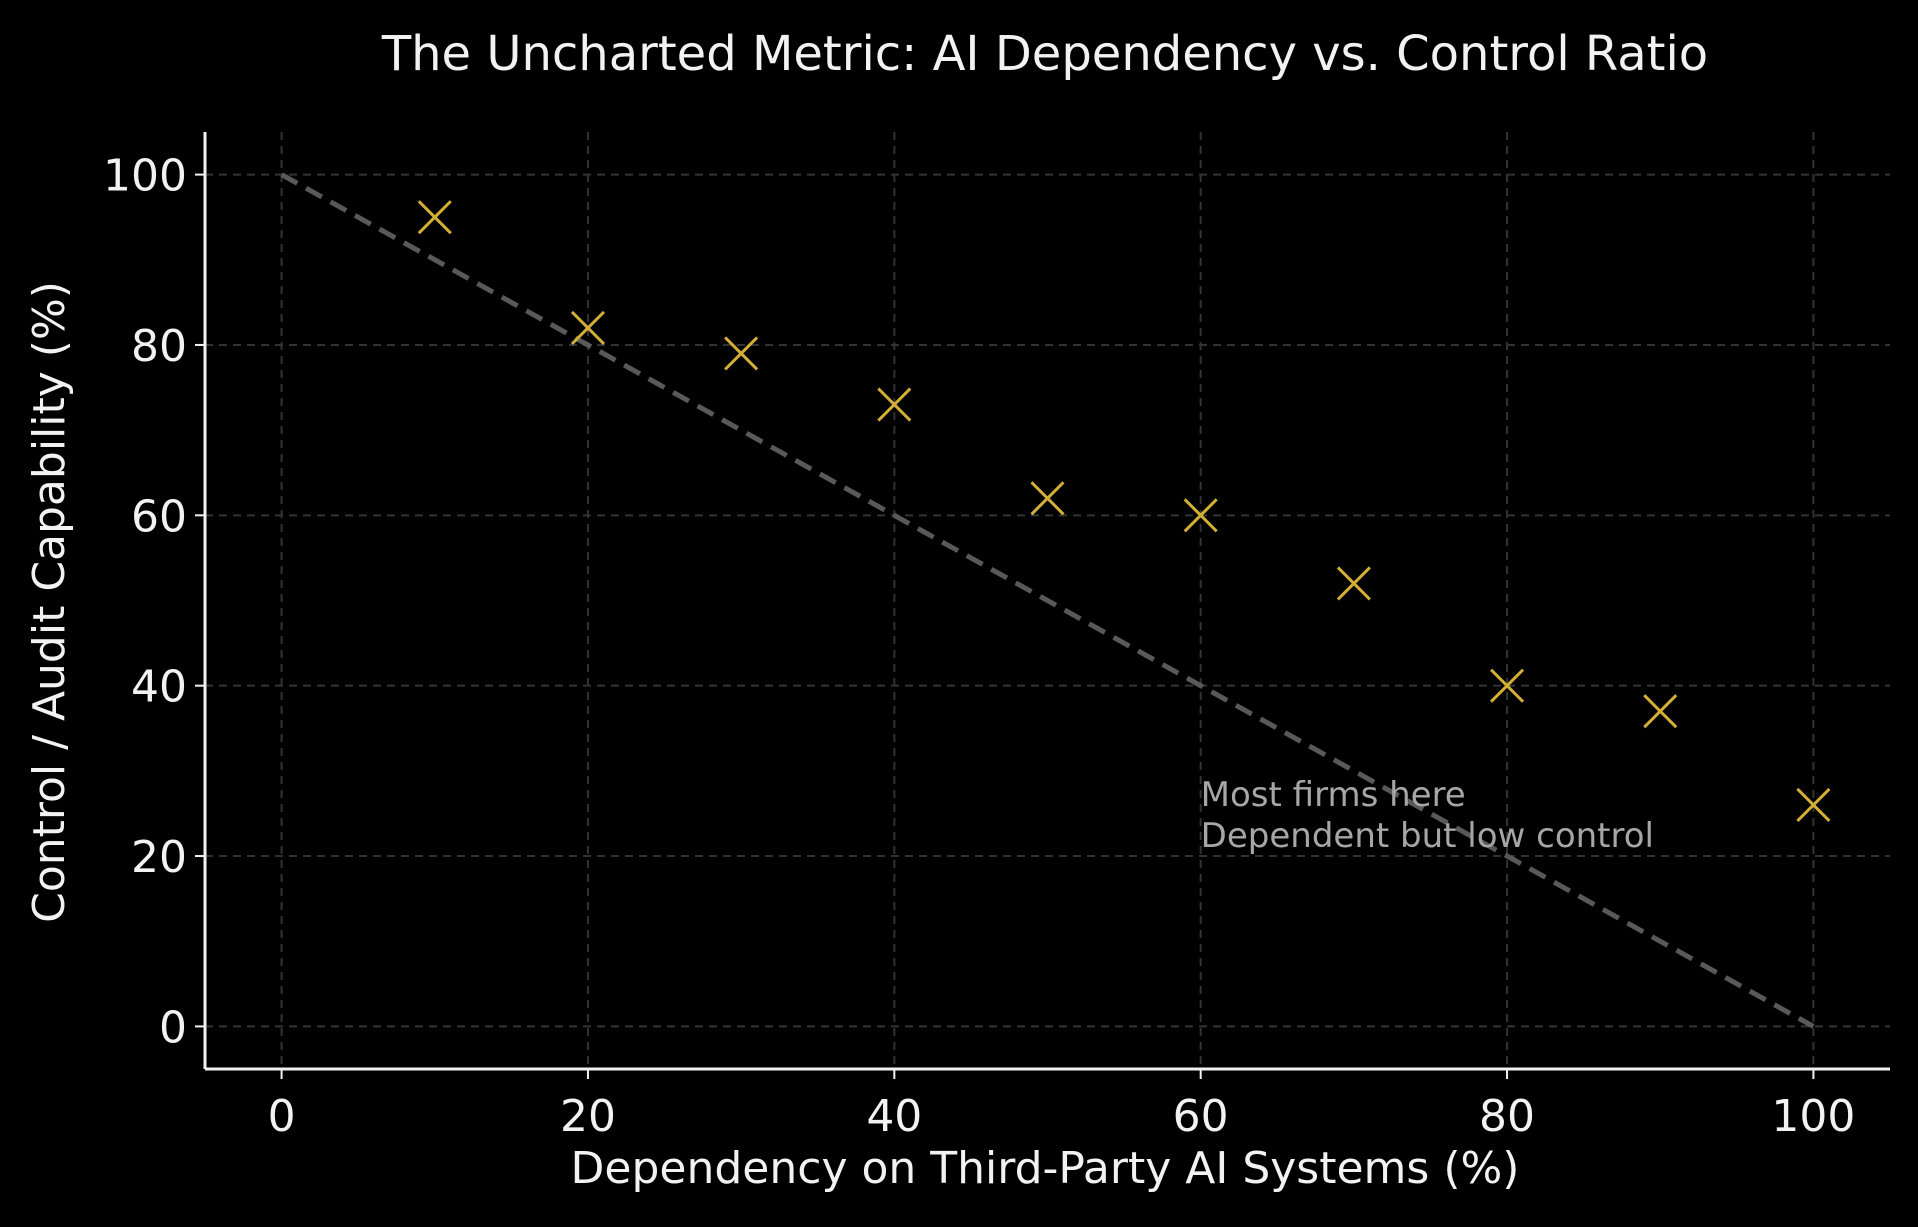 The height and width of the screenshot is (1227, 1918). Describe the element at coordinates (282, 1116) in the screenshot. I see `x-tick-label: 0` at that location.